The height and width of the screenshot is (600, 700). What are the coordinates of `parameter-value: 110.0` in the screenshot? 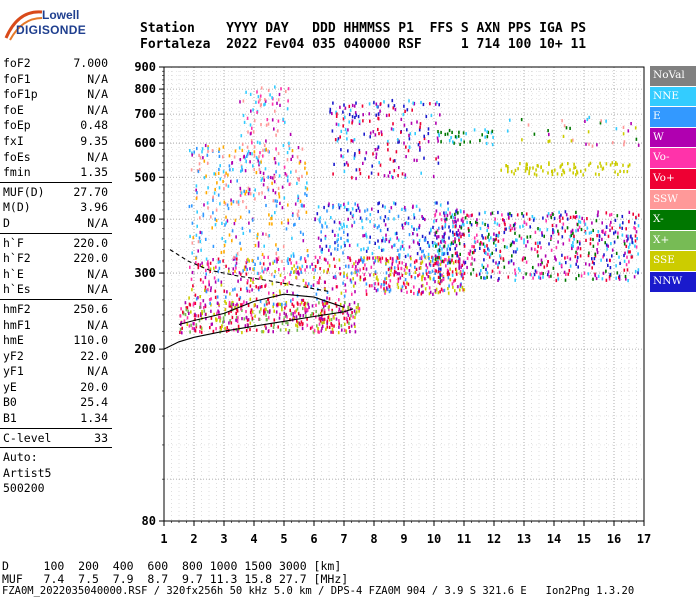 It's located at (90, 340).